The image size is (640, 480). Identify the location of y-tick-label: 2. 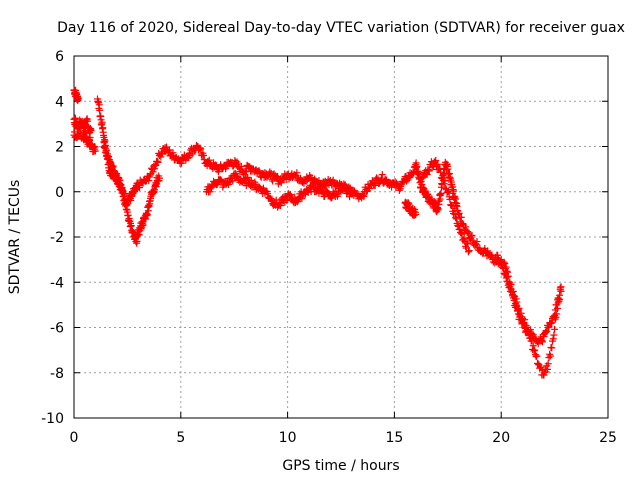
(59, 148).